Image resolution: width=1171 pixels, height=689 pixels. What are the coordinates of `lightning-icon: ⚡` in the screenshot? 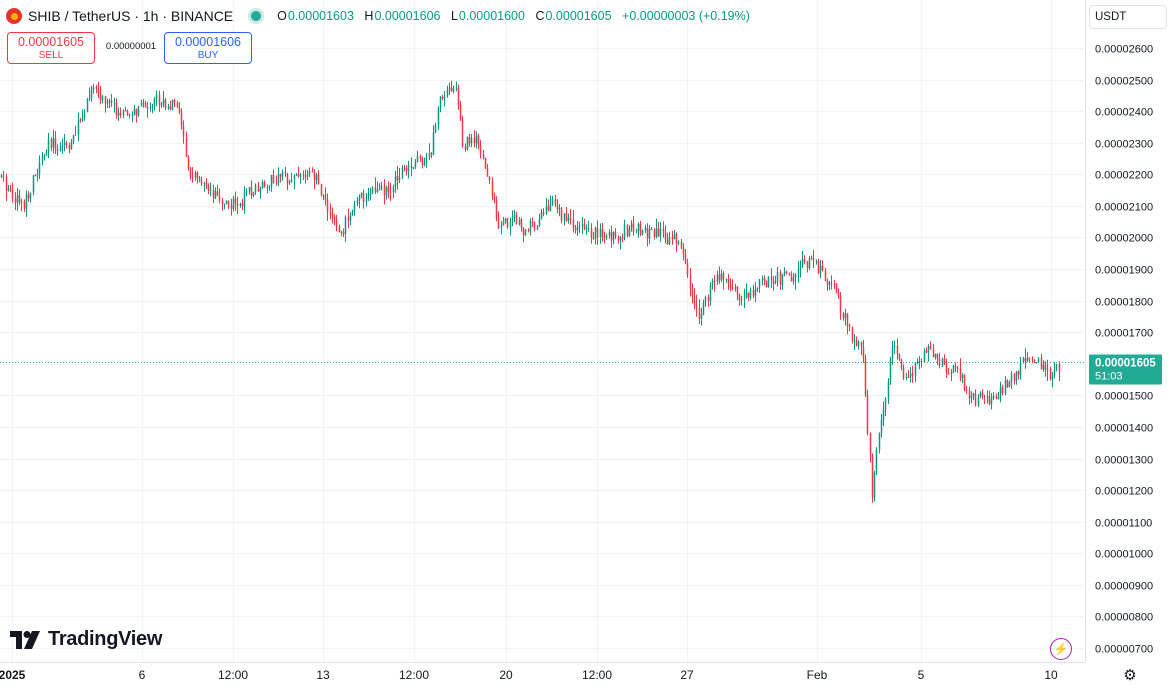 It's located at (1061, 649).